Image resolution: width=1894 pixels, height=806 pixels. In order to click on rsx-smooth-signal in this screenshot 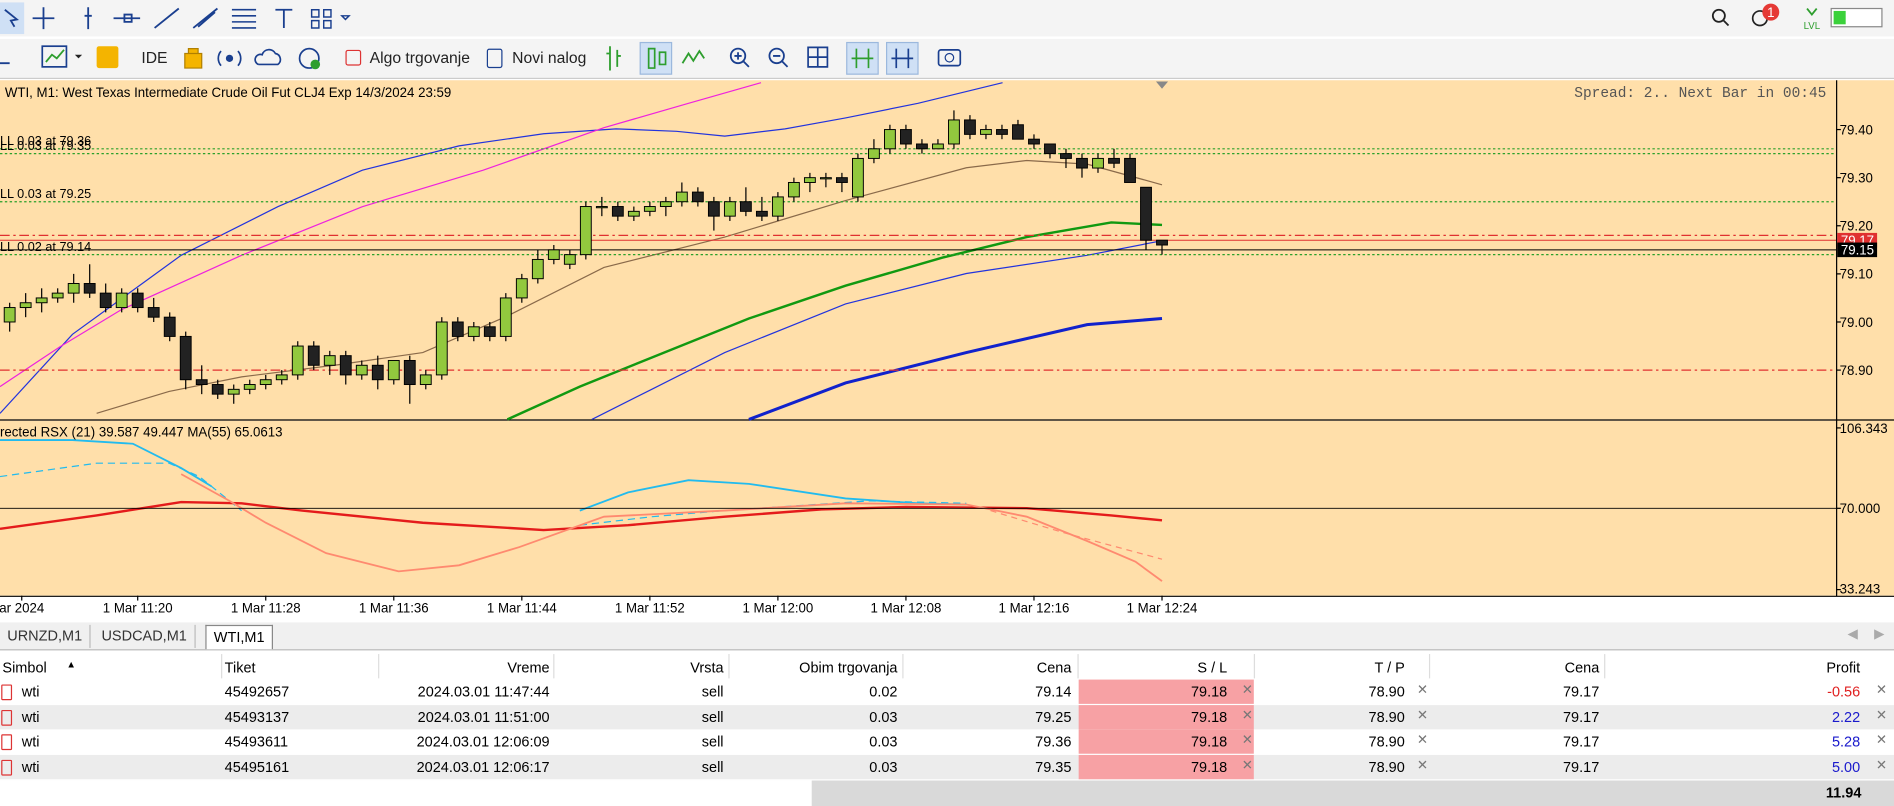, I will do `click(1076, 535)`.